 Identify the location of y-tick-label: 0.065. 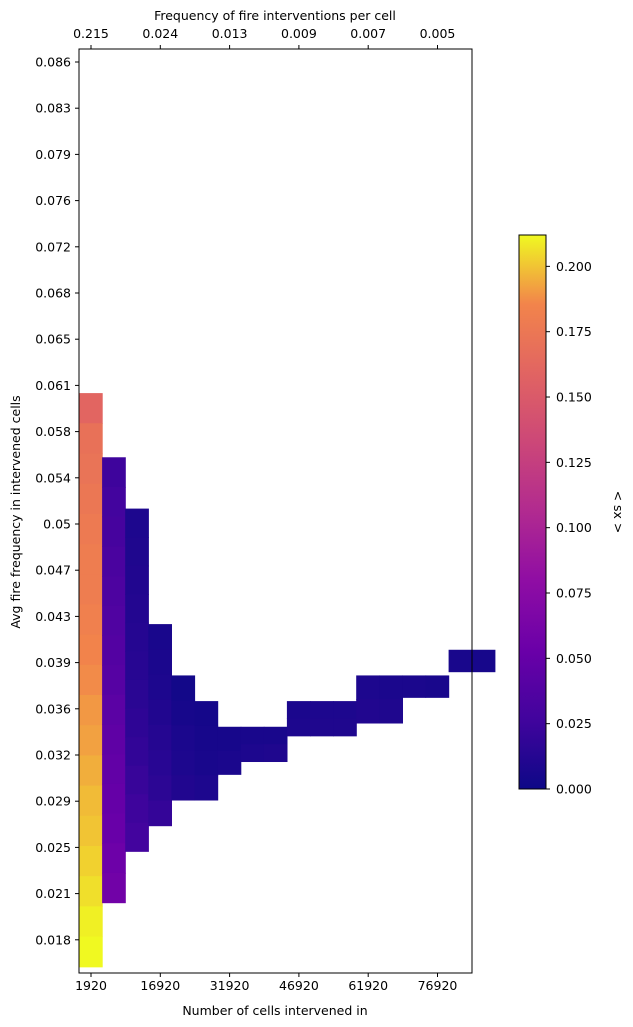
(53, 339).